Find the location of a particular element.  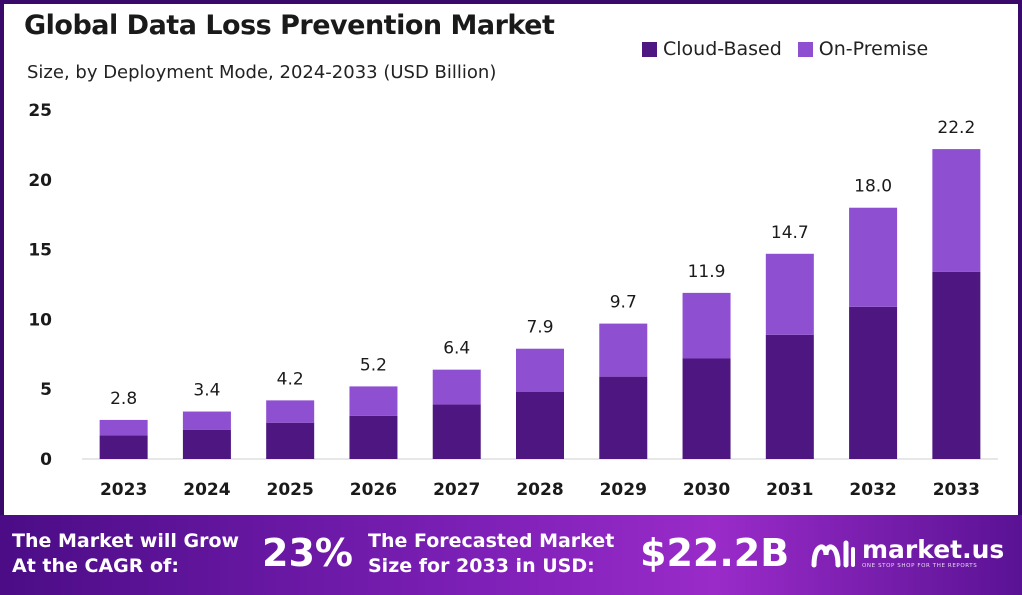

y-tick-label: 0 is located at coordinates (46, 460).